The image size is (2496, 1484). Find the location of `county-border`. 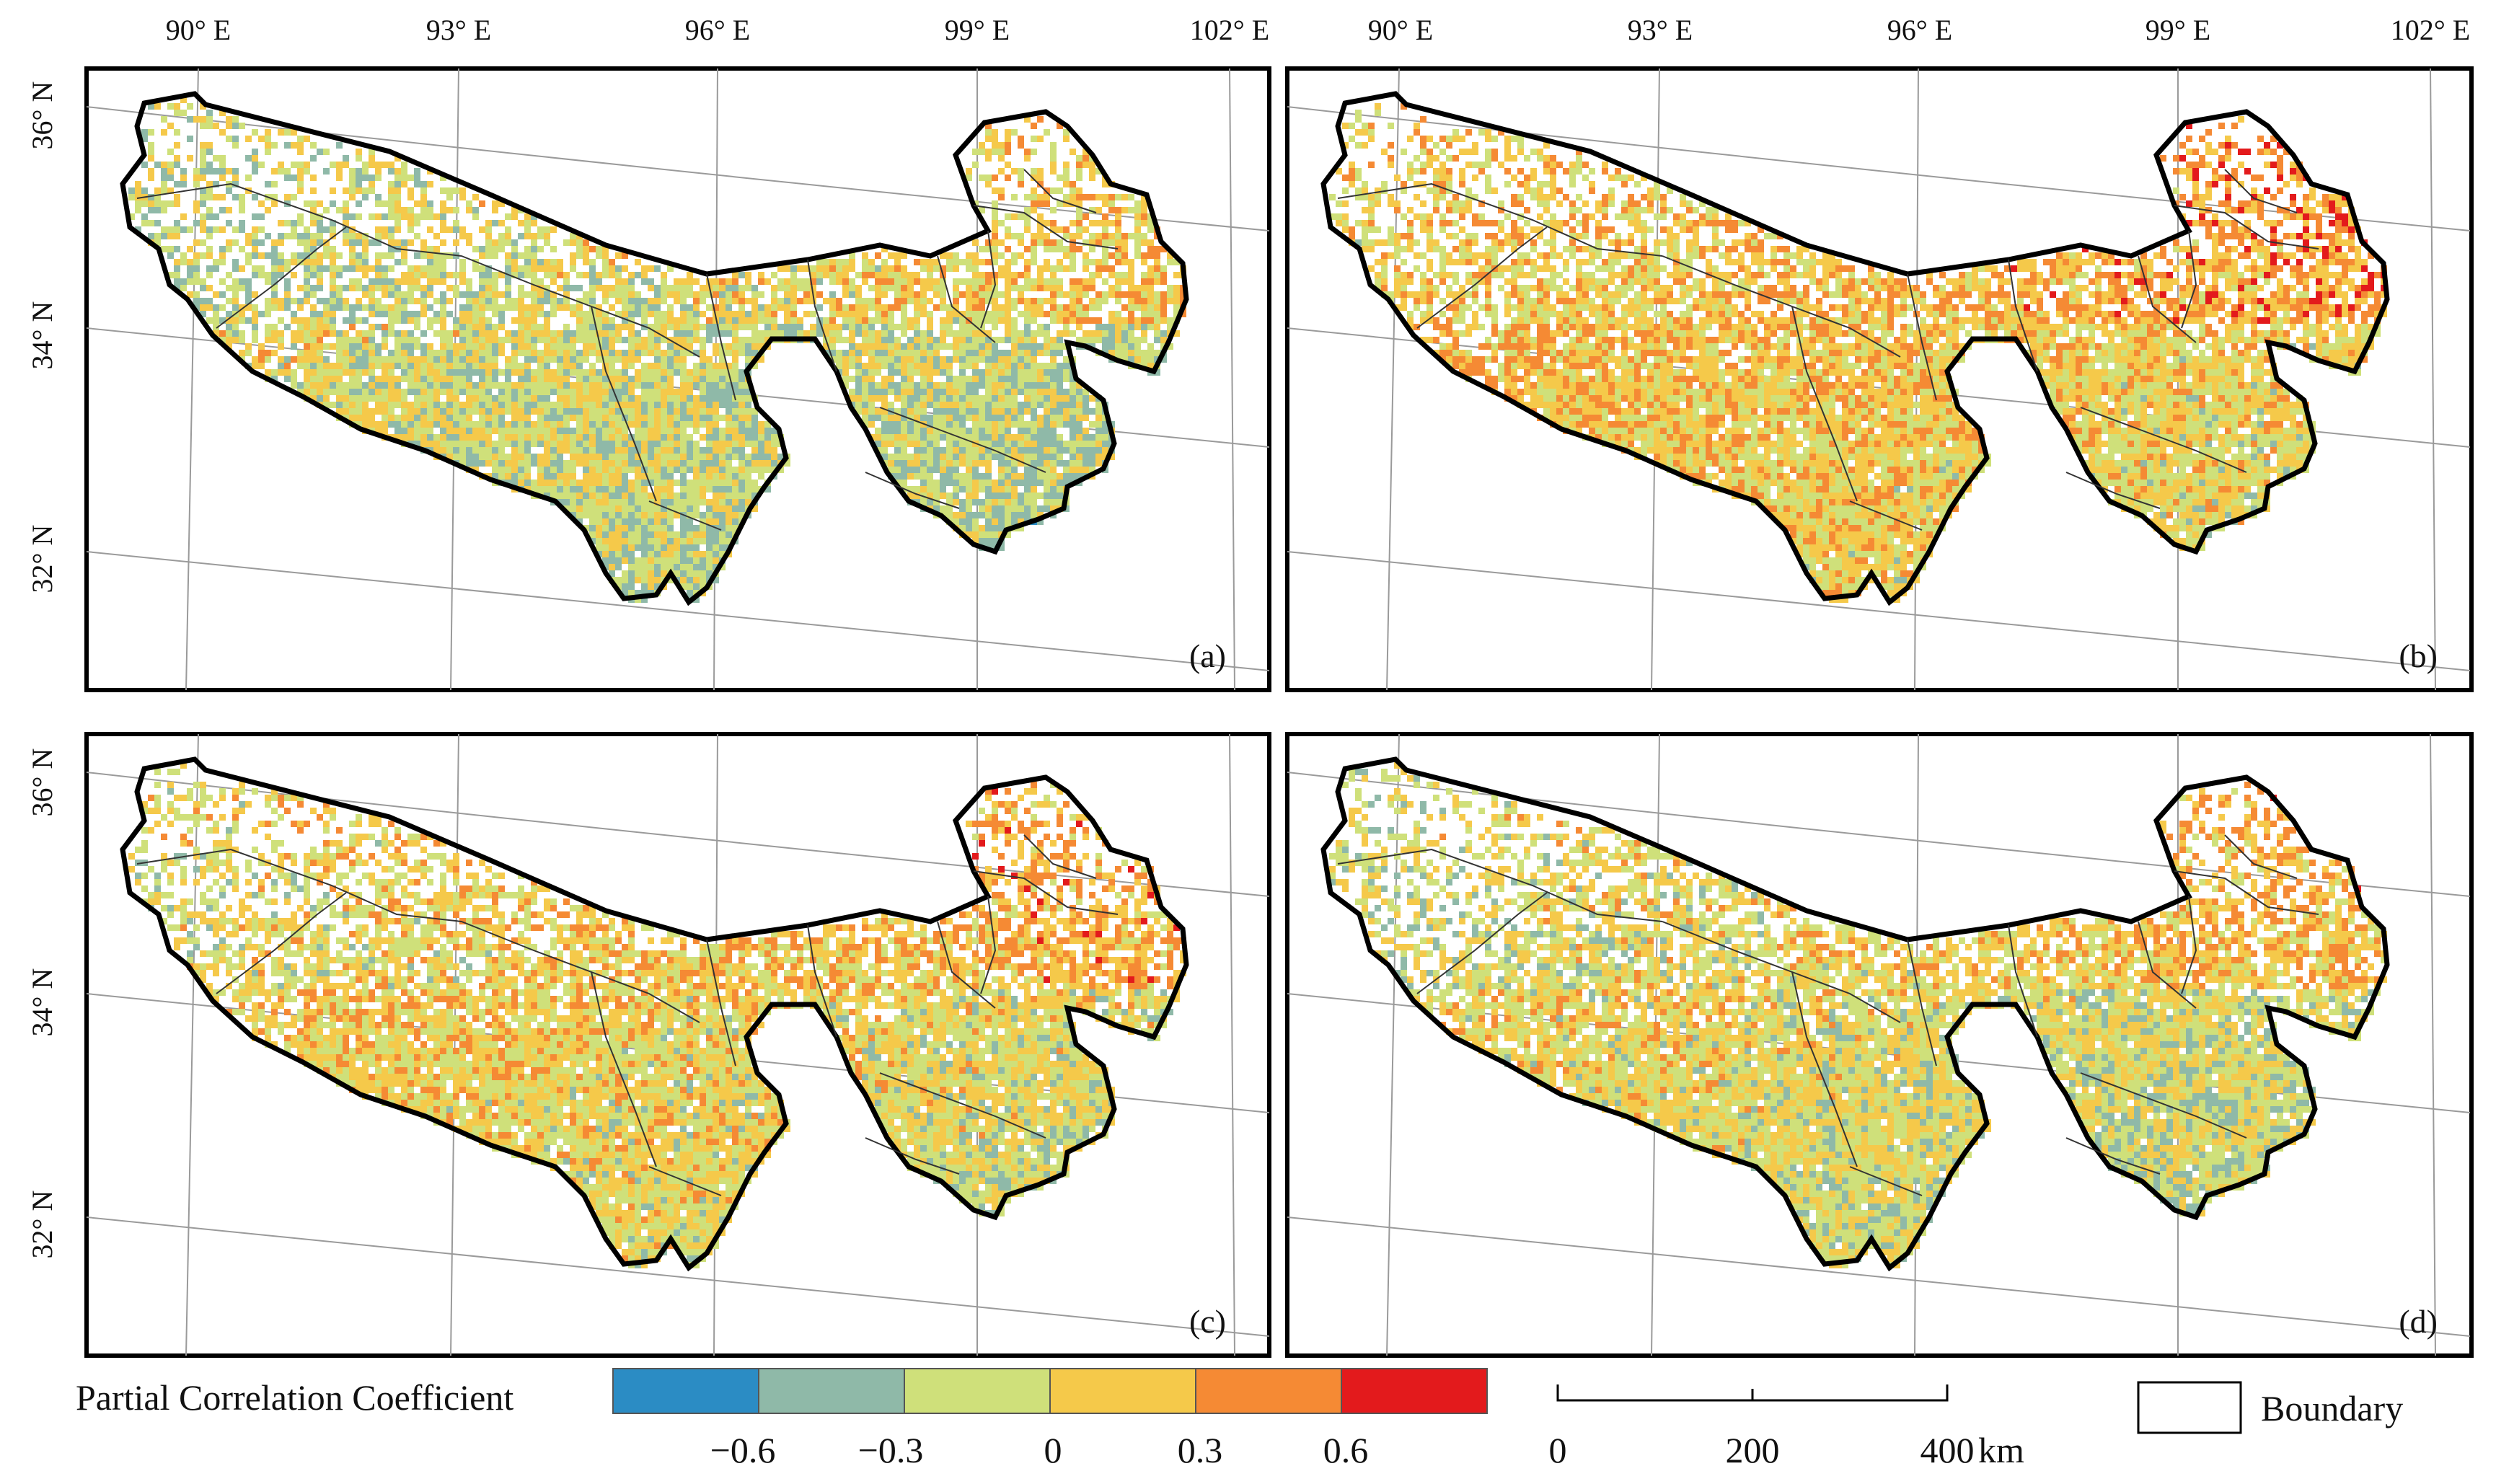

county-border is located at coordinates (1060, 191).